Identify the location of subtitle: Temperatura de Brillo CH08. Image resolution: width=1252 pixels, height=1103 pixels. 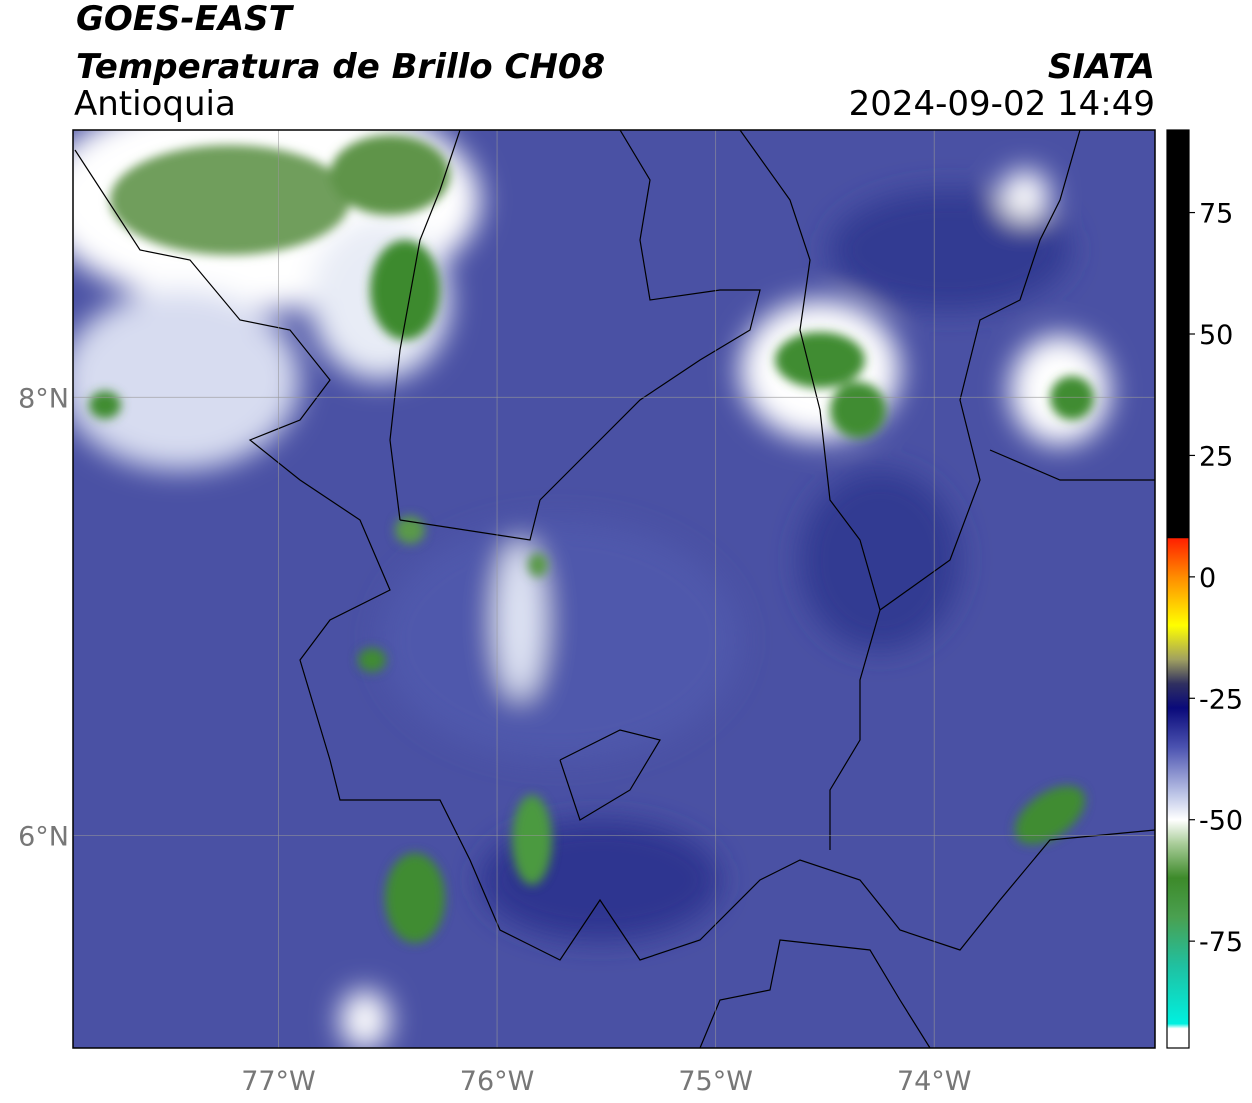
(340, 67).